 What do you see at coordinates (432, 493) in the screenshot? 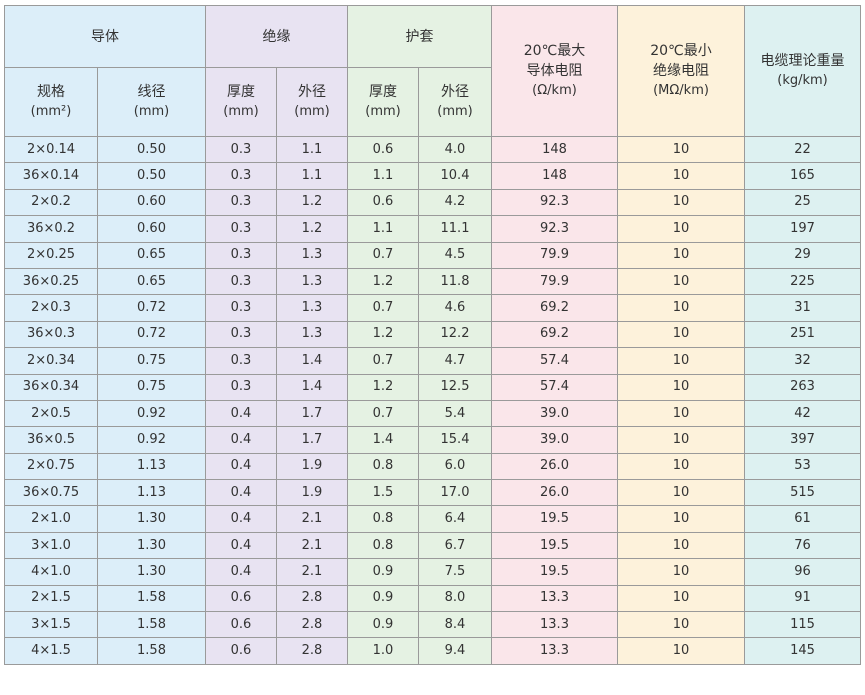
I see `table-row: 36×0.75 1.13 0.4 1.9 1.5 17.0 26.0 10 515` at bounding box center [432, 493].